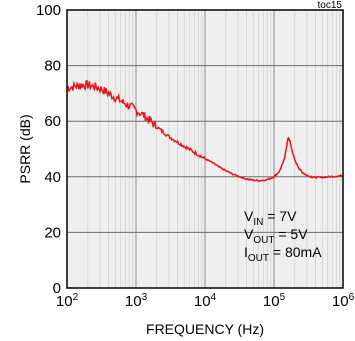 The image size is (355, 341). I want to click on y-tick-label: 60, so click(52, 121).